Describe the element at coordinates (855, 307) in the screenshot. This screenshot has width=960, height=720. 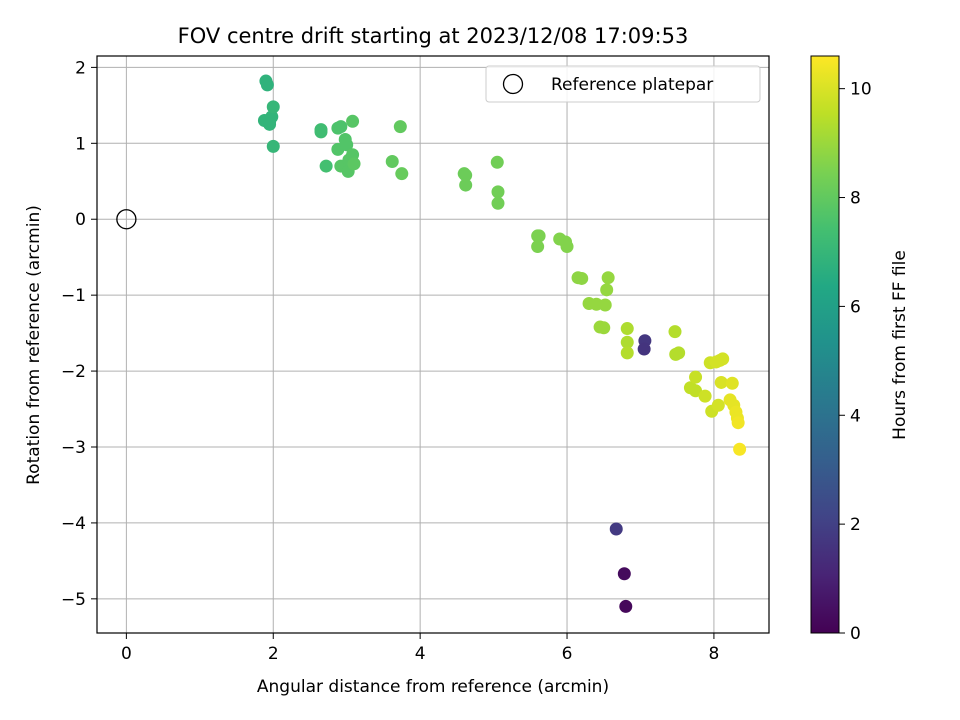
I see `colorbar-tick-label: 6` at that location.